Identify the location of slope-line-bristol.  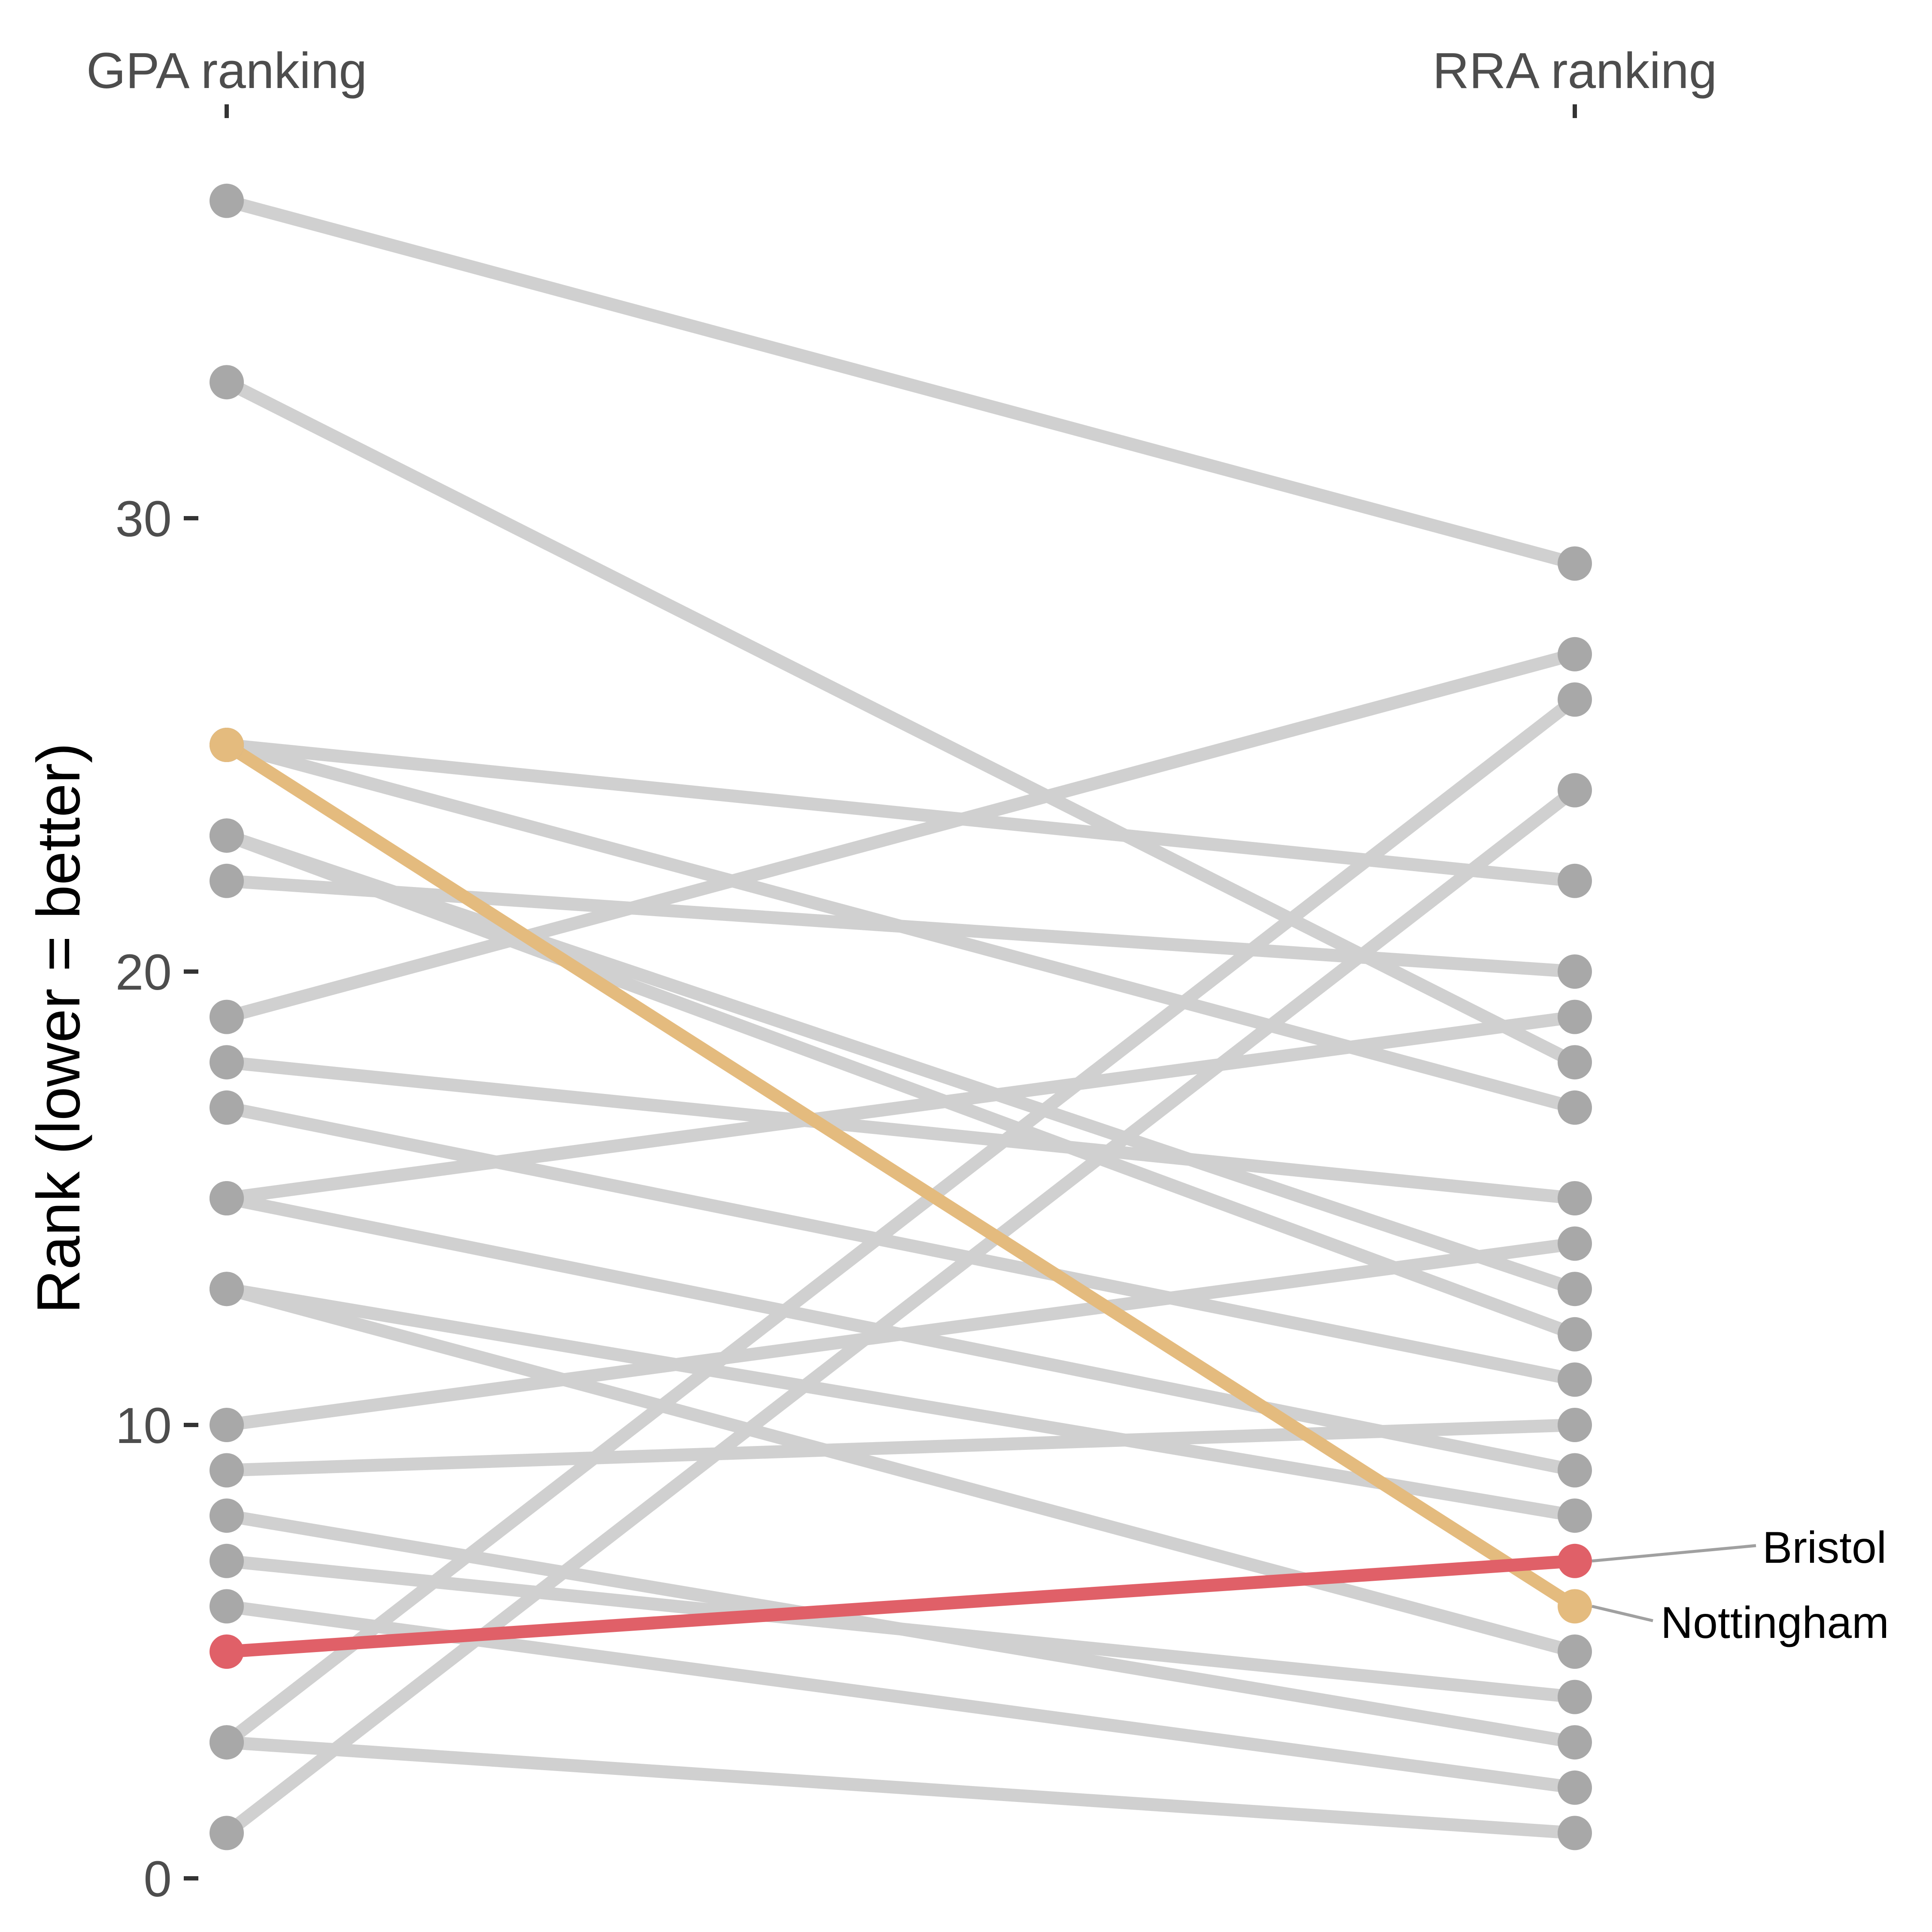
(900, 1606).